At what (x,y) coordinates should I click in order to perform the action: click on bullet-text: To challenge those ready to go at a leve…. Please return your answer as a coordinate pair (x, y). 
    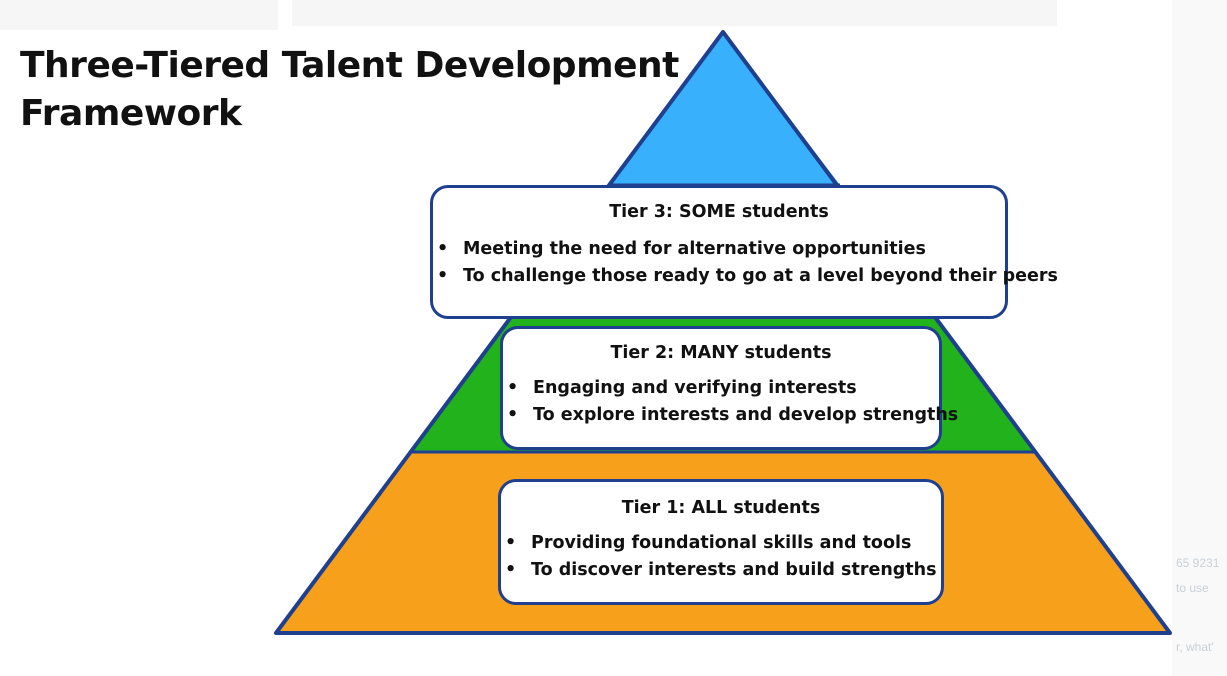
    Looking at the image, I should click on (760, 276).